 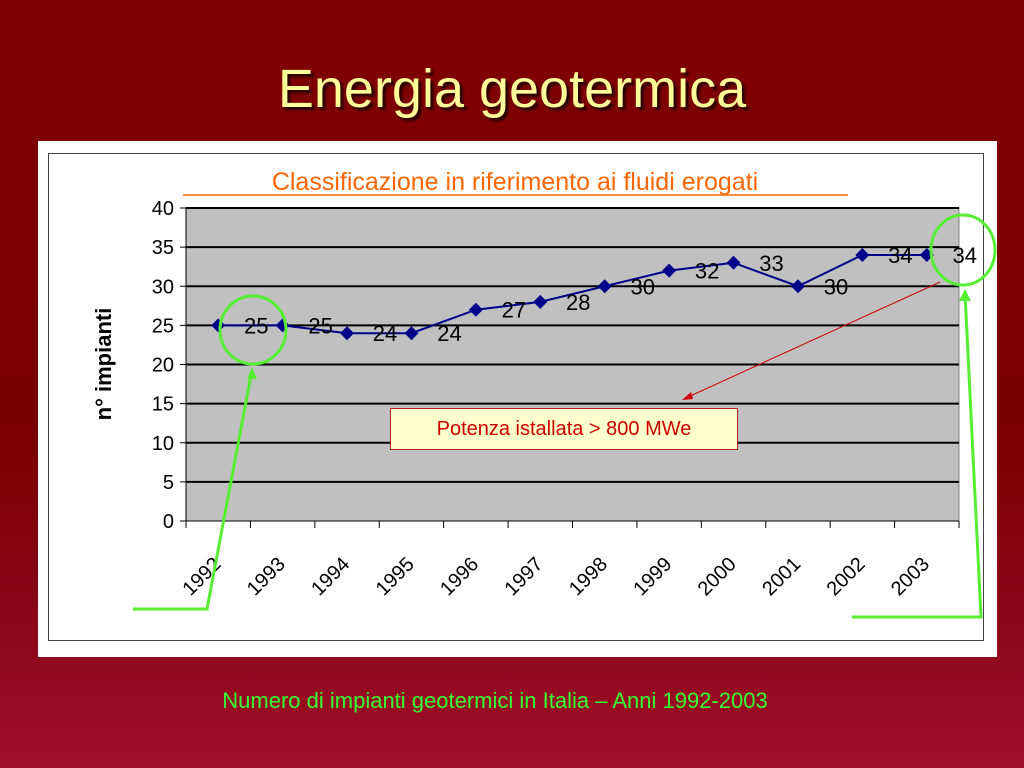 What do you see at coordinates (588, 576) in the screenshot?
I see `x-tick-label: 1998` at bounding box center [588, 576].